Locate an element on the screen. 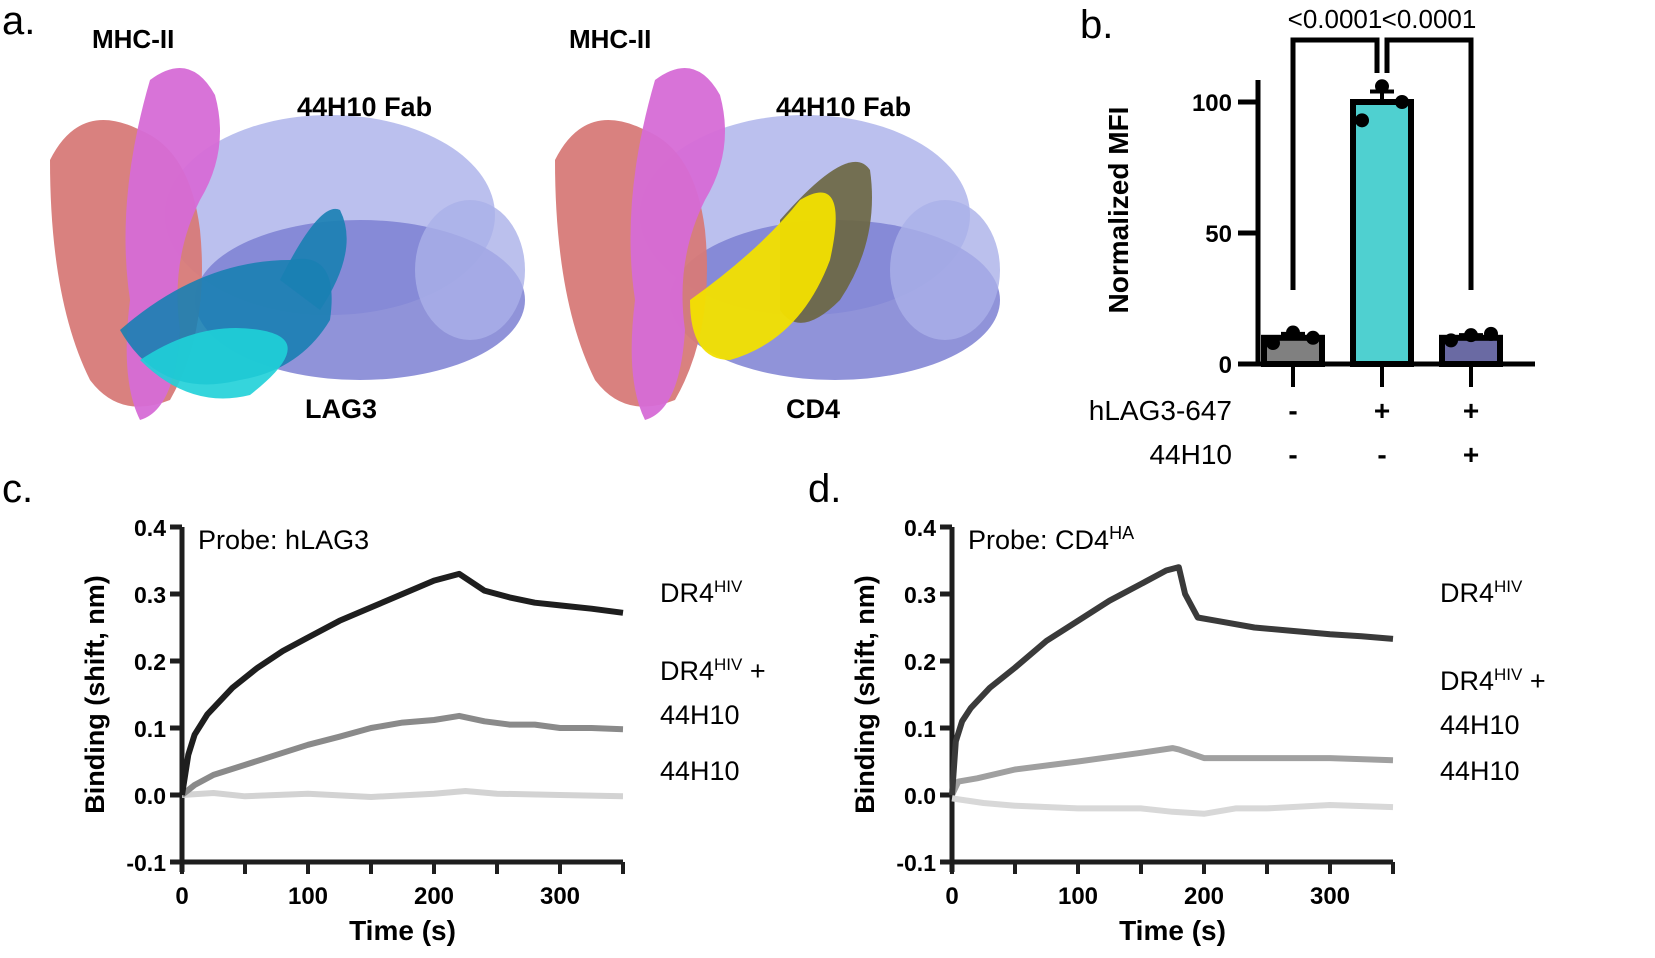 The width and height of the screenshot is (1655, 958). structure-lag3-complex is located at coordinates (287, 244).